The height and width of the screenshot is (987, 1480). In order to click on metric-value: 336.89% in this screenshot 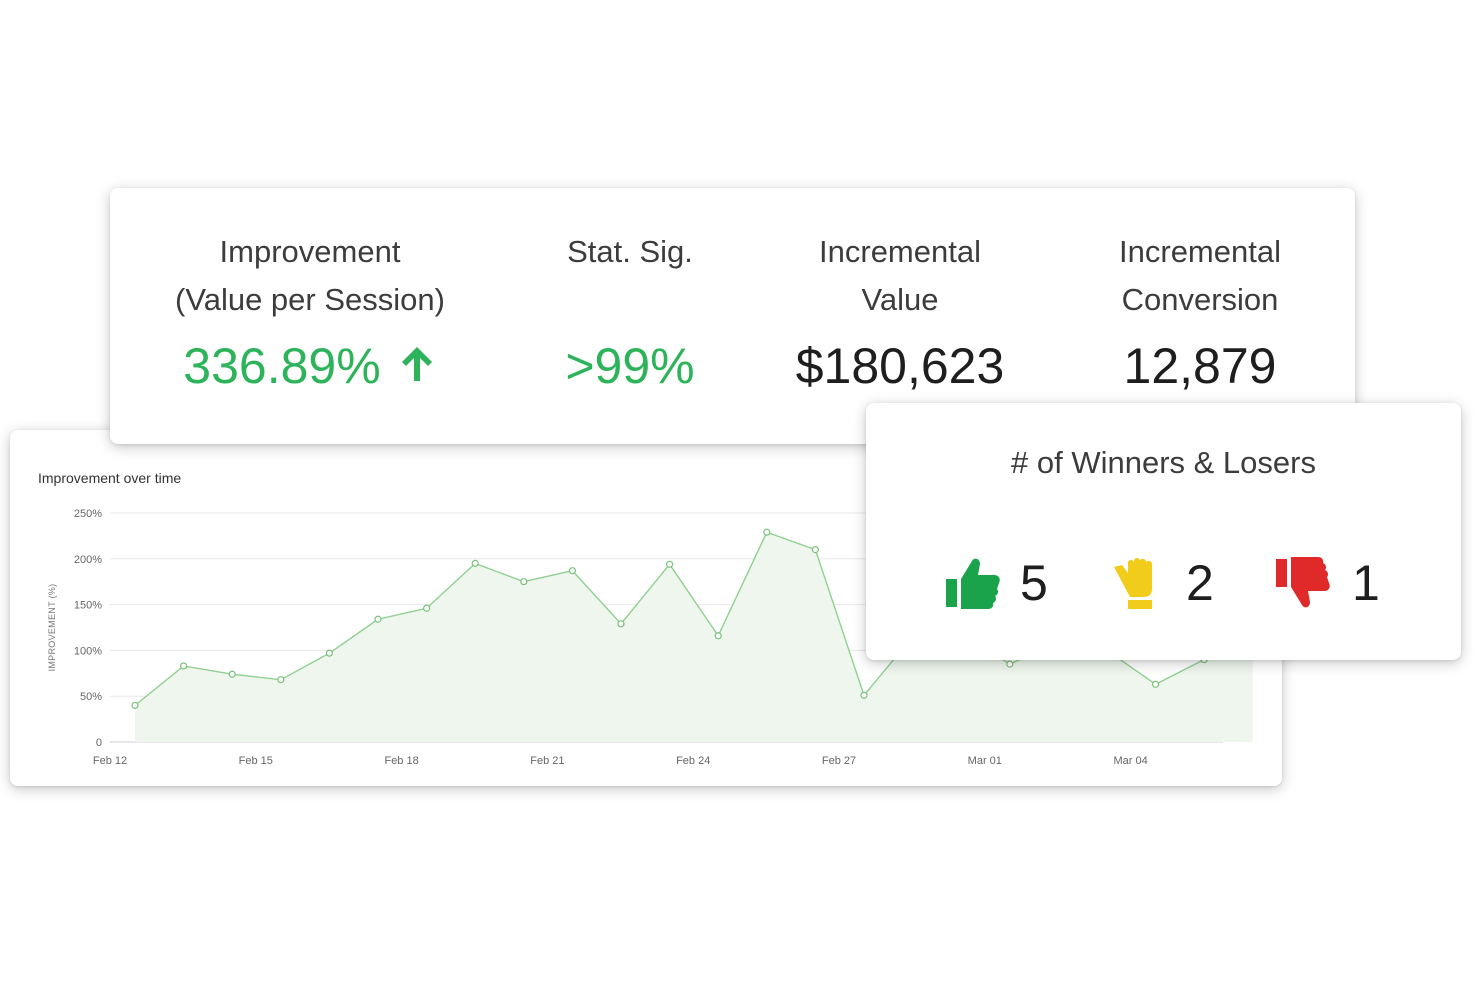, I will do `click(310, 366)`.